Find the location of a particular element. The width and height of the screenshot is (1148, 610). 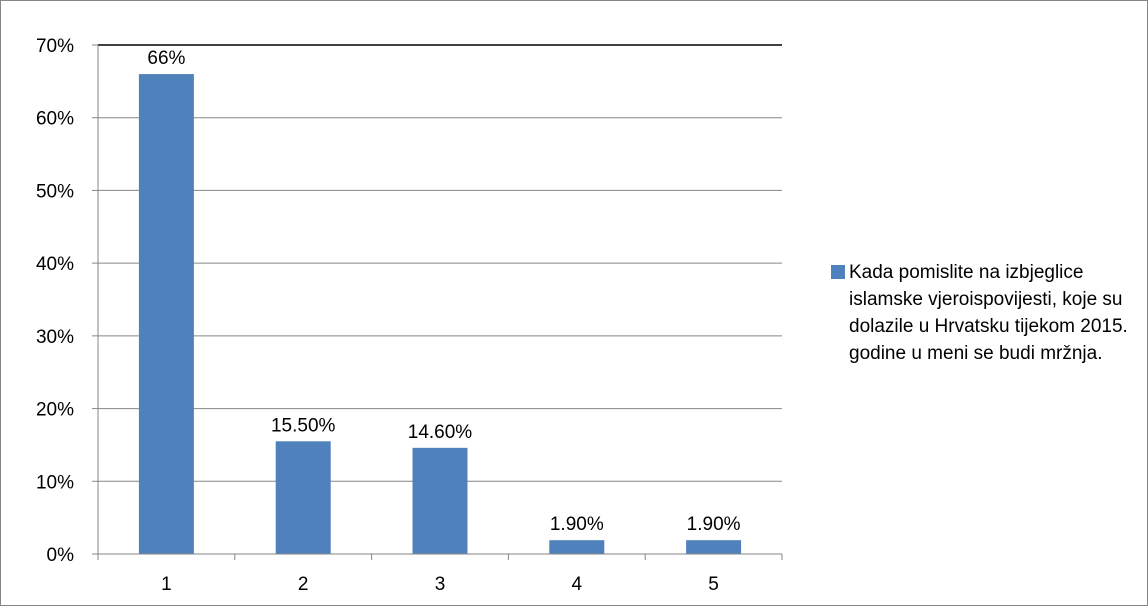

y-tick-label: 40% is located at coordinates (55, 264).